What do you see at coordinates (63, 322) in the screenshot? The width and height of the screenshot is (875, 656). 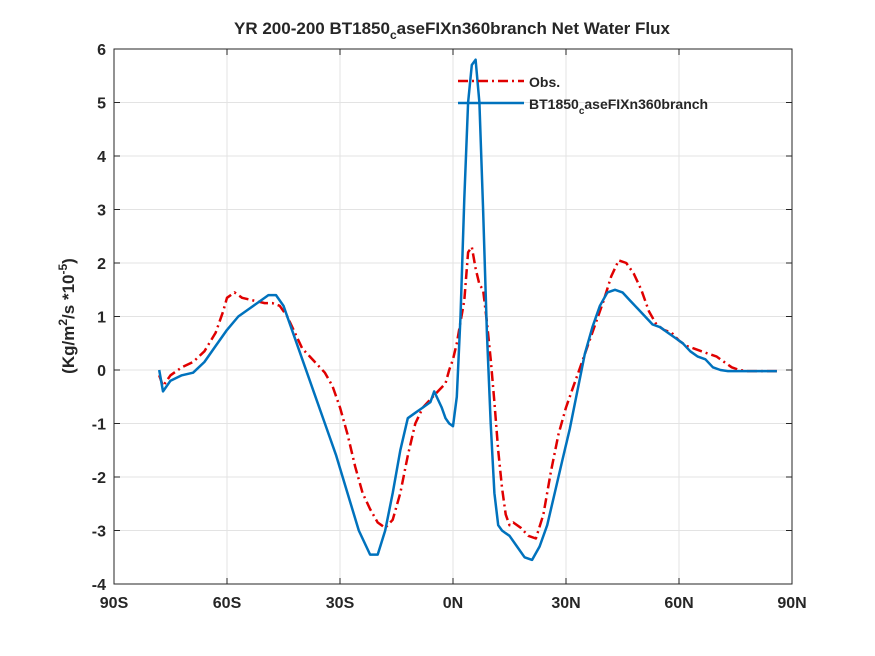 I see `y-label-sup1: 2` at bounding box center [63, 322].